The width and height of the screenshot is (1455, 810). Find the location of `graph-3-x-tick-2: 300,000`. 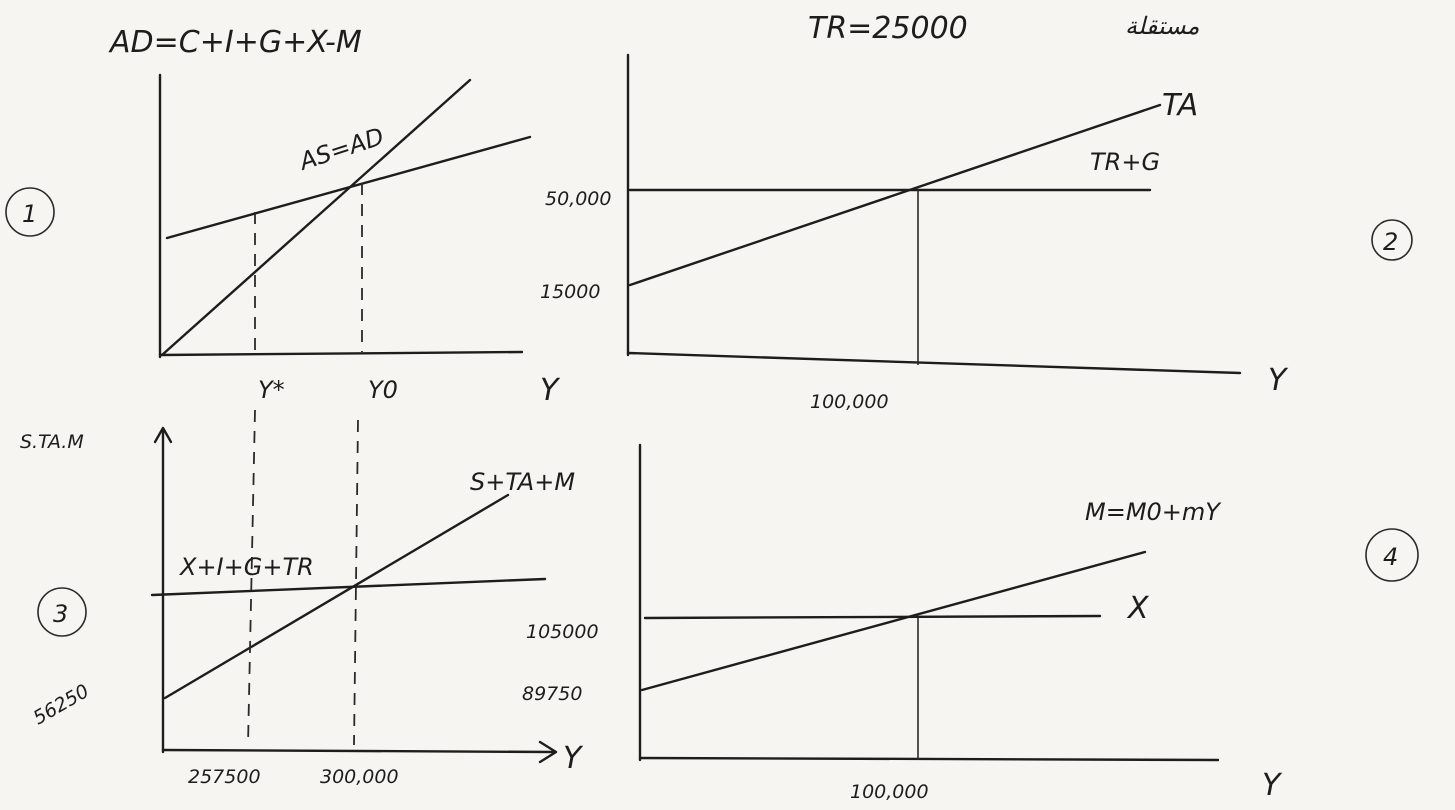

graph-3-x-tick-2: 300,000 is located at coordinates (359, 777).